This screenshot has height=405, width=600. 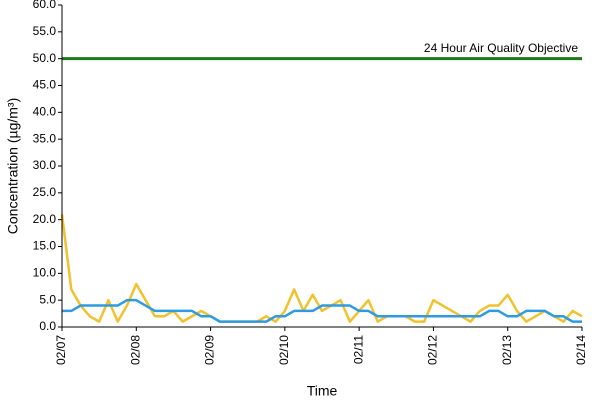 What do you see at coordinates (45, 112) in the screenshot?
I see `y-tick-label: 40.0` at bounding box center [45, 112].